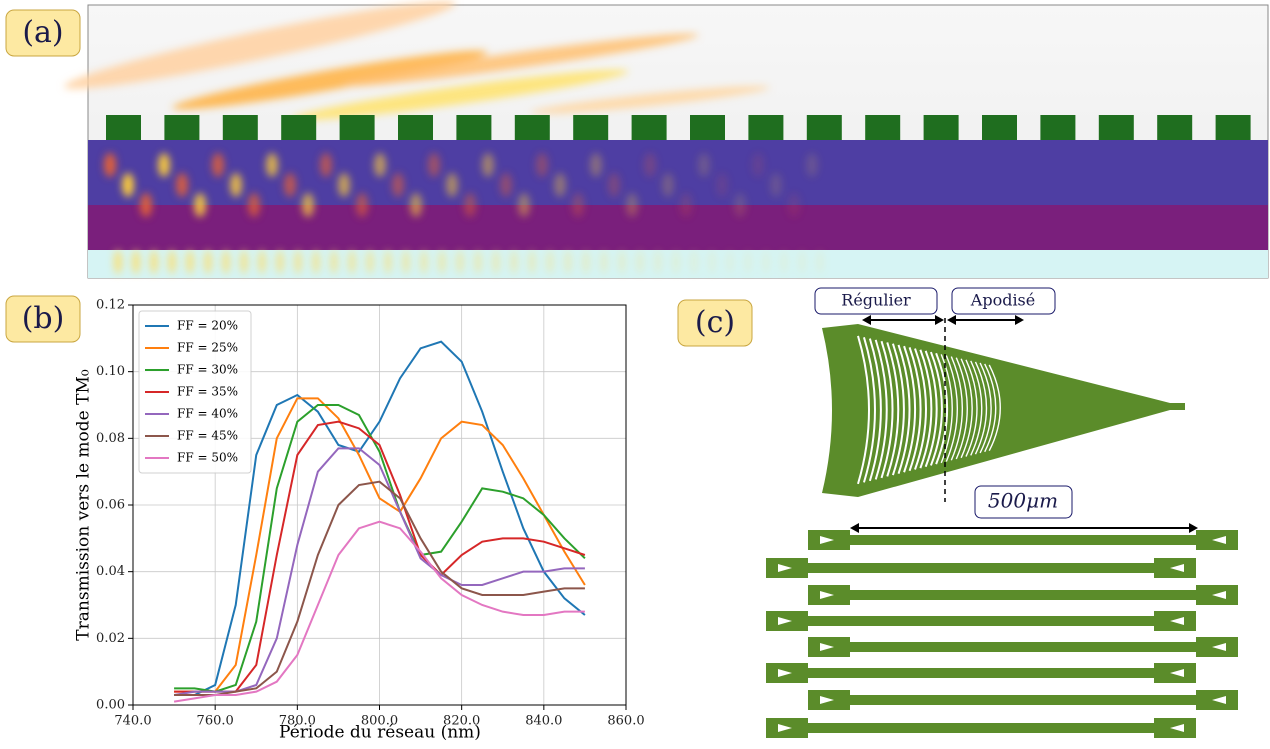  What do you see at coordinates (1002, 634) in the screenshot?
I see `waveguides` at bounding box center [1002, 634].